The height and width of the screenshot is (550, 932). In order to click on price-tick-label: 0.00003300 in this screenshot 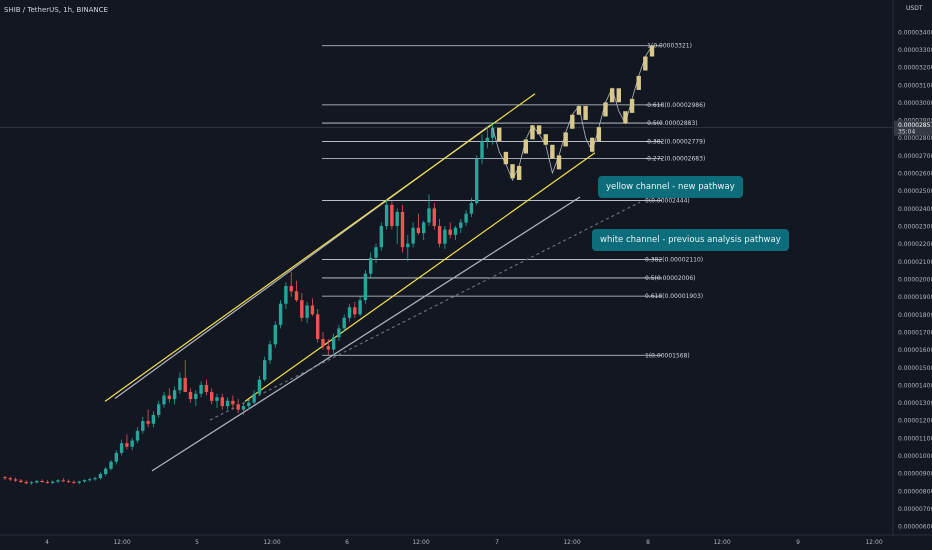, I will do `click(915, 50)`.